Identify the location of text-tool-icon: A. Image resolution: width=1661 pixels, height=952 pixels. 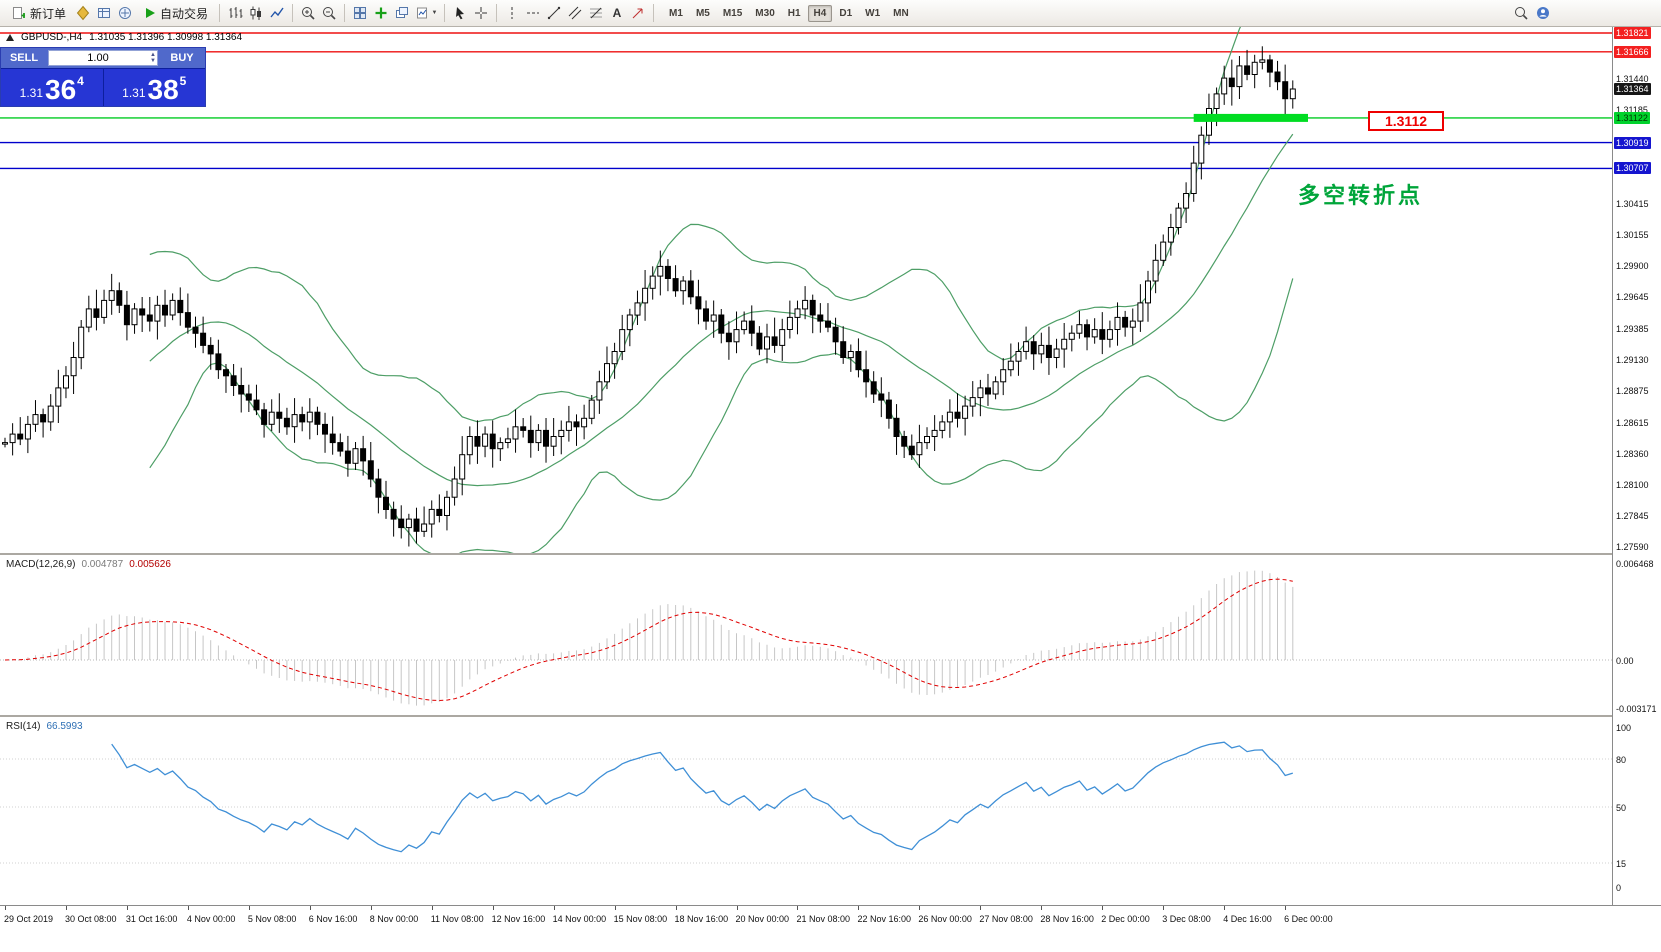
(617, 13).